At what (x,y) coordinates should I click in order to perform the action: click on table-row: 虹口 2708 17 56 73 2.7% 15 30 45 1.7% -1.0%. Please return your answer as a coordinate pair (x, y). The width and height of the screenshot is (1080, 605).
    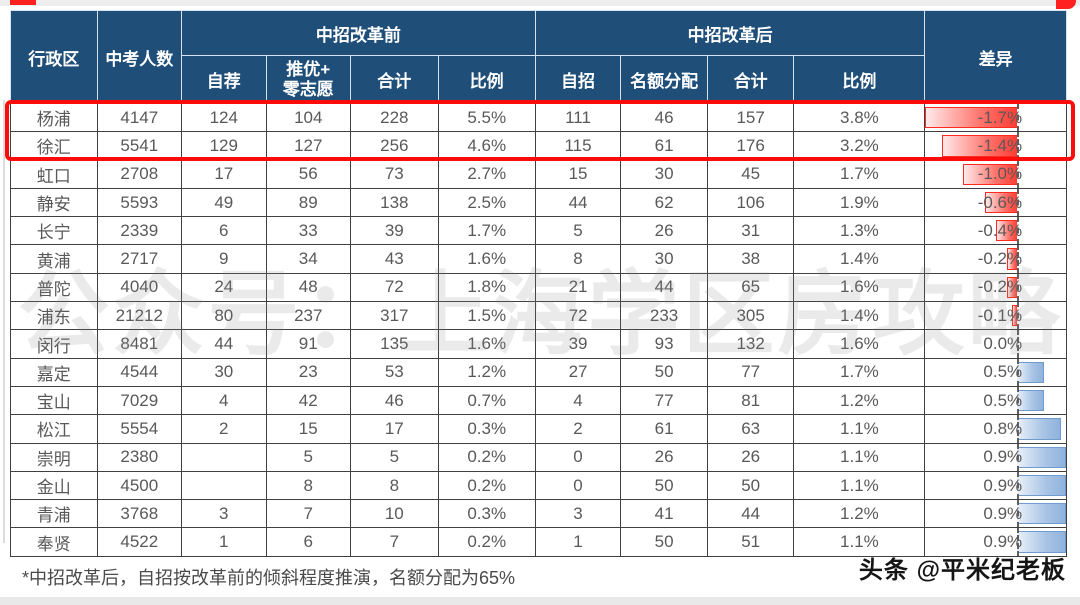
    Looking at the image, I should click on (538, 174).